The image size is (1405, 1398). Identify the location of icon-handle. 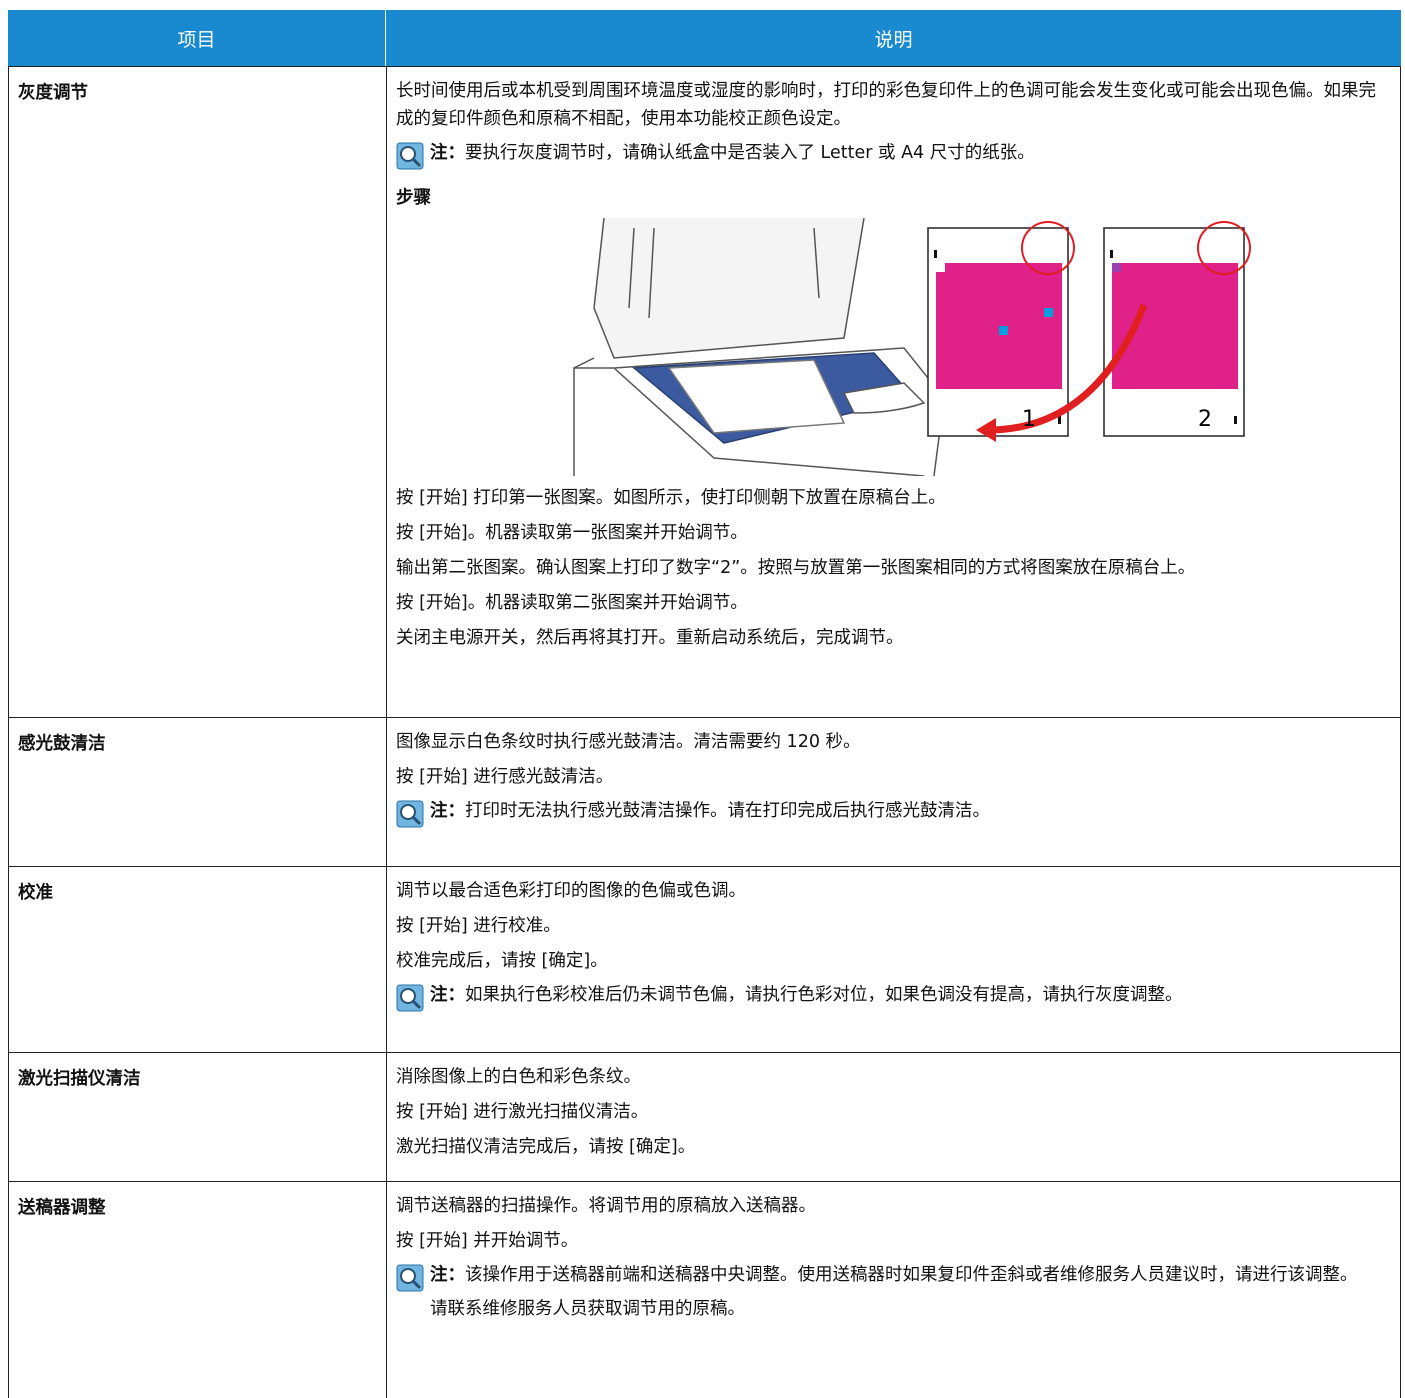
(416, 162).